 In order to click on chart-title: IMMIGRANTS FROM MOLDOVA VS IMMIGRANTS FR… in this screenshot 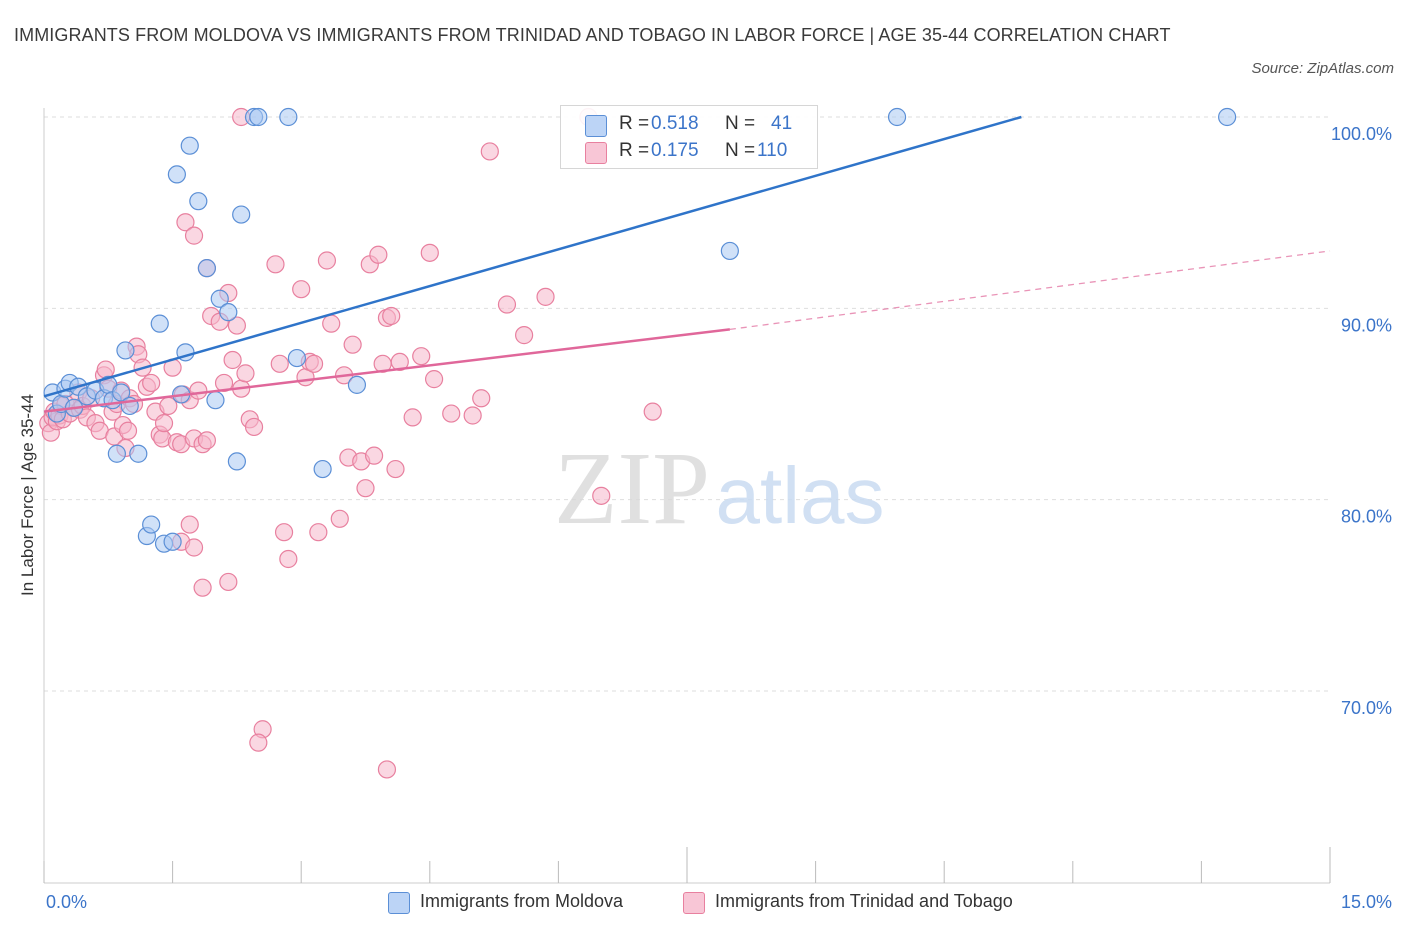, I will do `click(592, 35)`.